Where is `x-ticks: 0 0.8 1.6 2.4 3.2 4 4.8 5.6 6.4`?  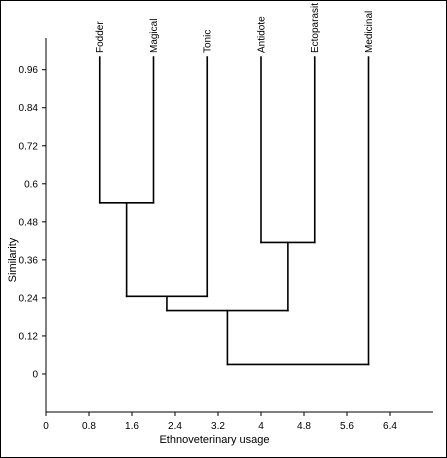 x-ticks: 0 0.8 1.6 2.4 3.2 4 4.8 5.6 6.4 is located at coordinates (220, 422).